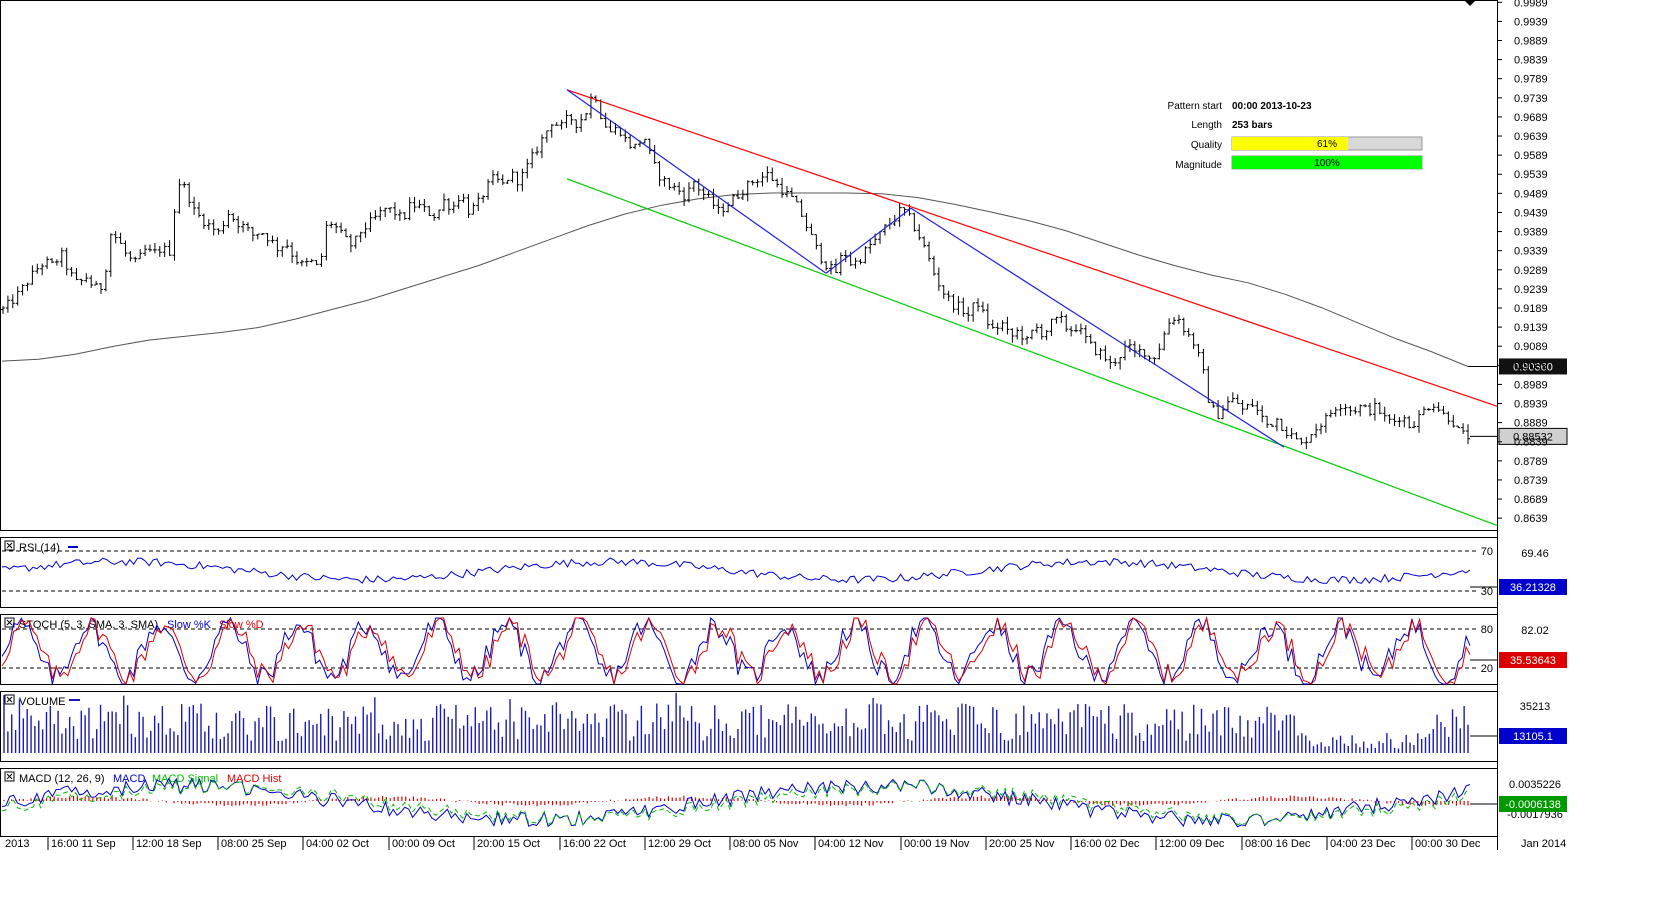  Describe the element at coordinates (1470, 3) in the screenshot. I see `scroll-arrow-icon` at that location.